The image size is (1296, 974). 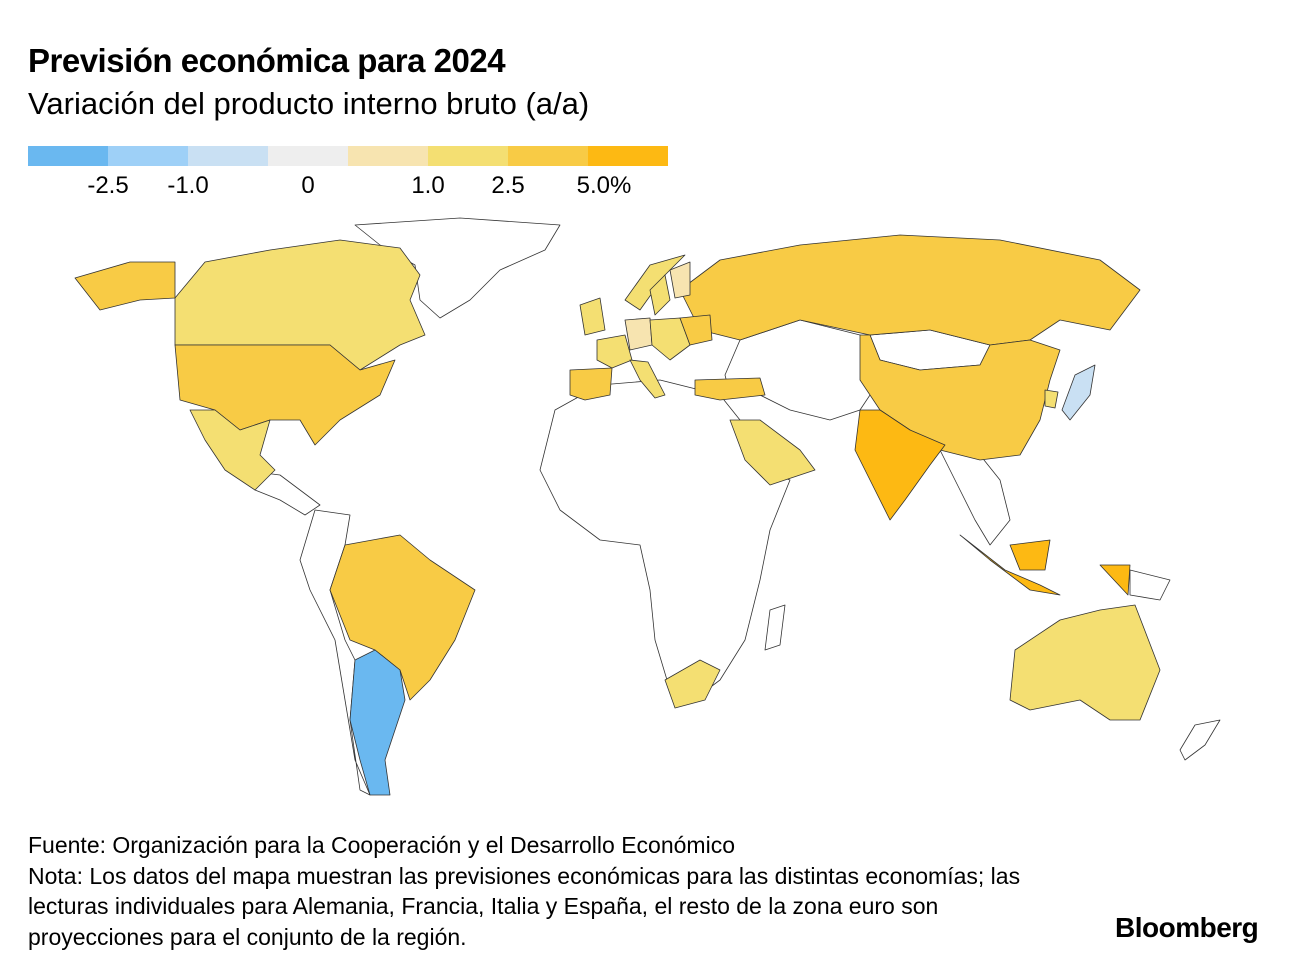 I want to click on country-norway, so click(x=655, y=282).